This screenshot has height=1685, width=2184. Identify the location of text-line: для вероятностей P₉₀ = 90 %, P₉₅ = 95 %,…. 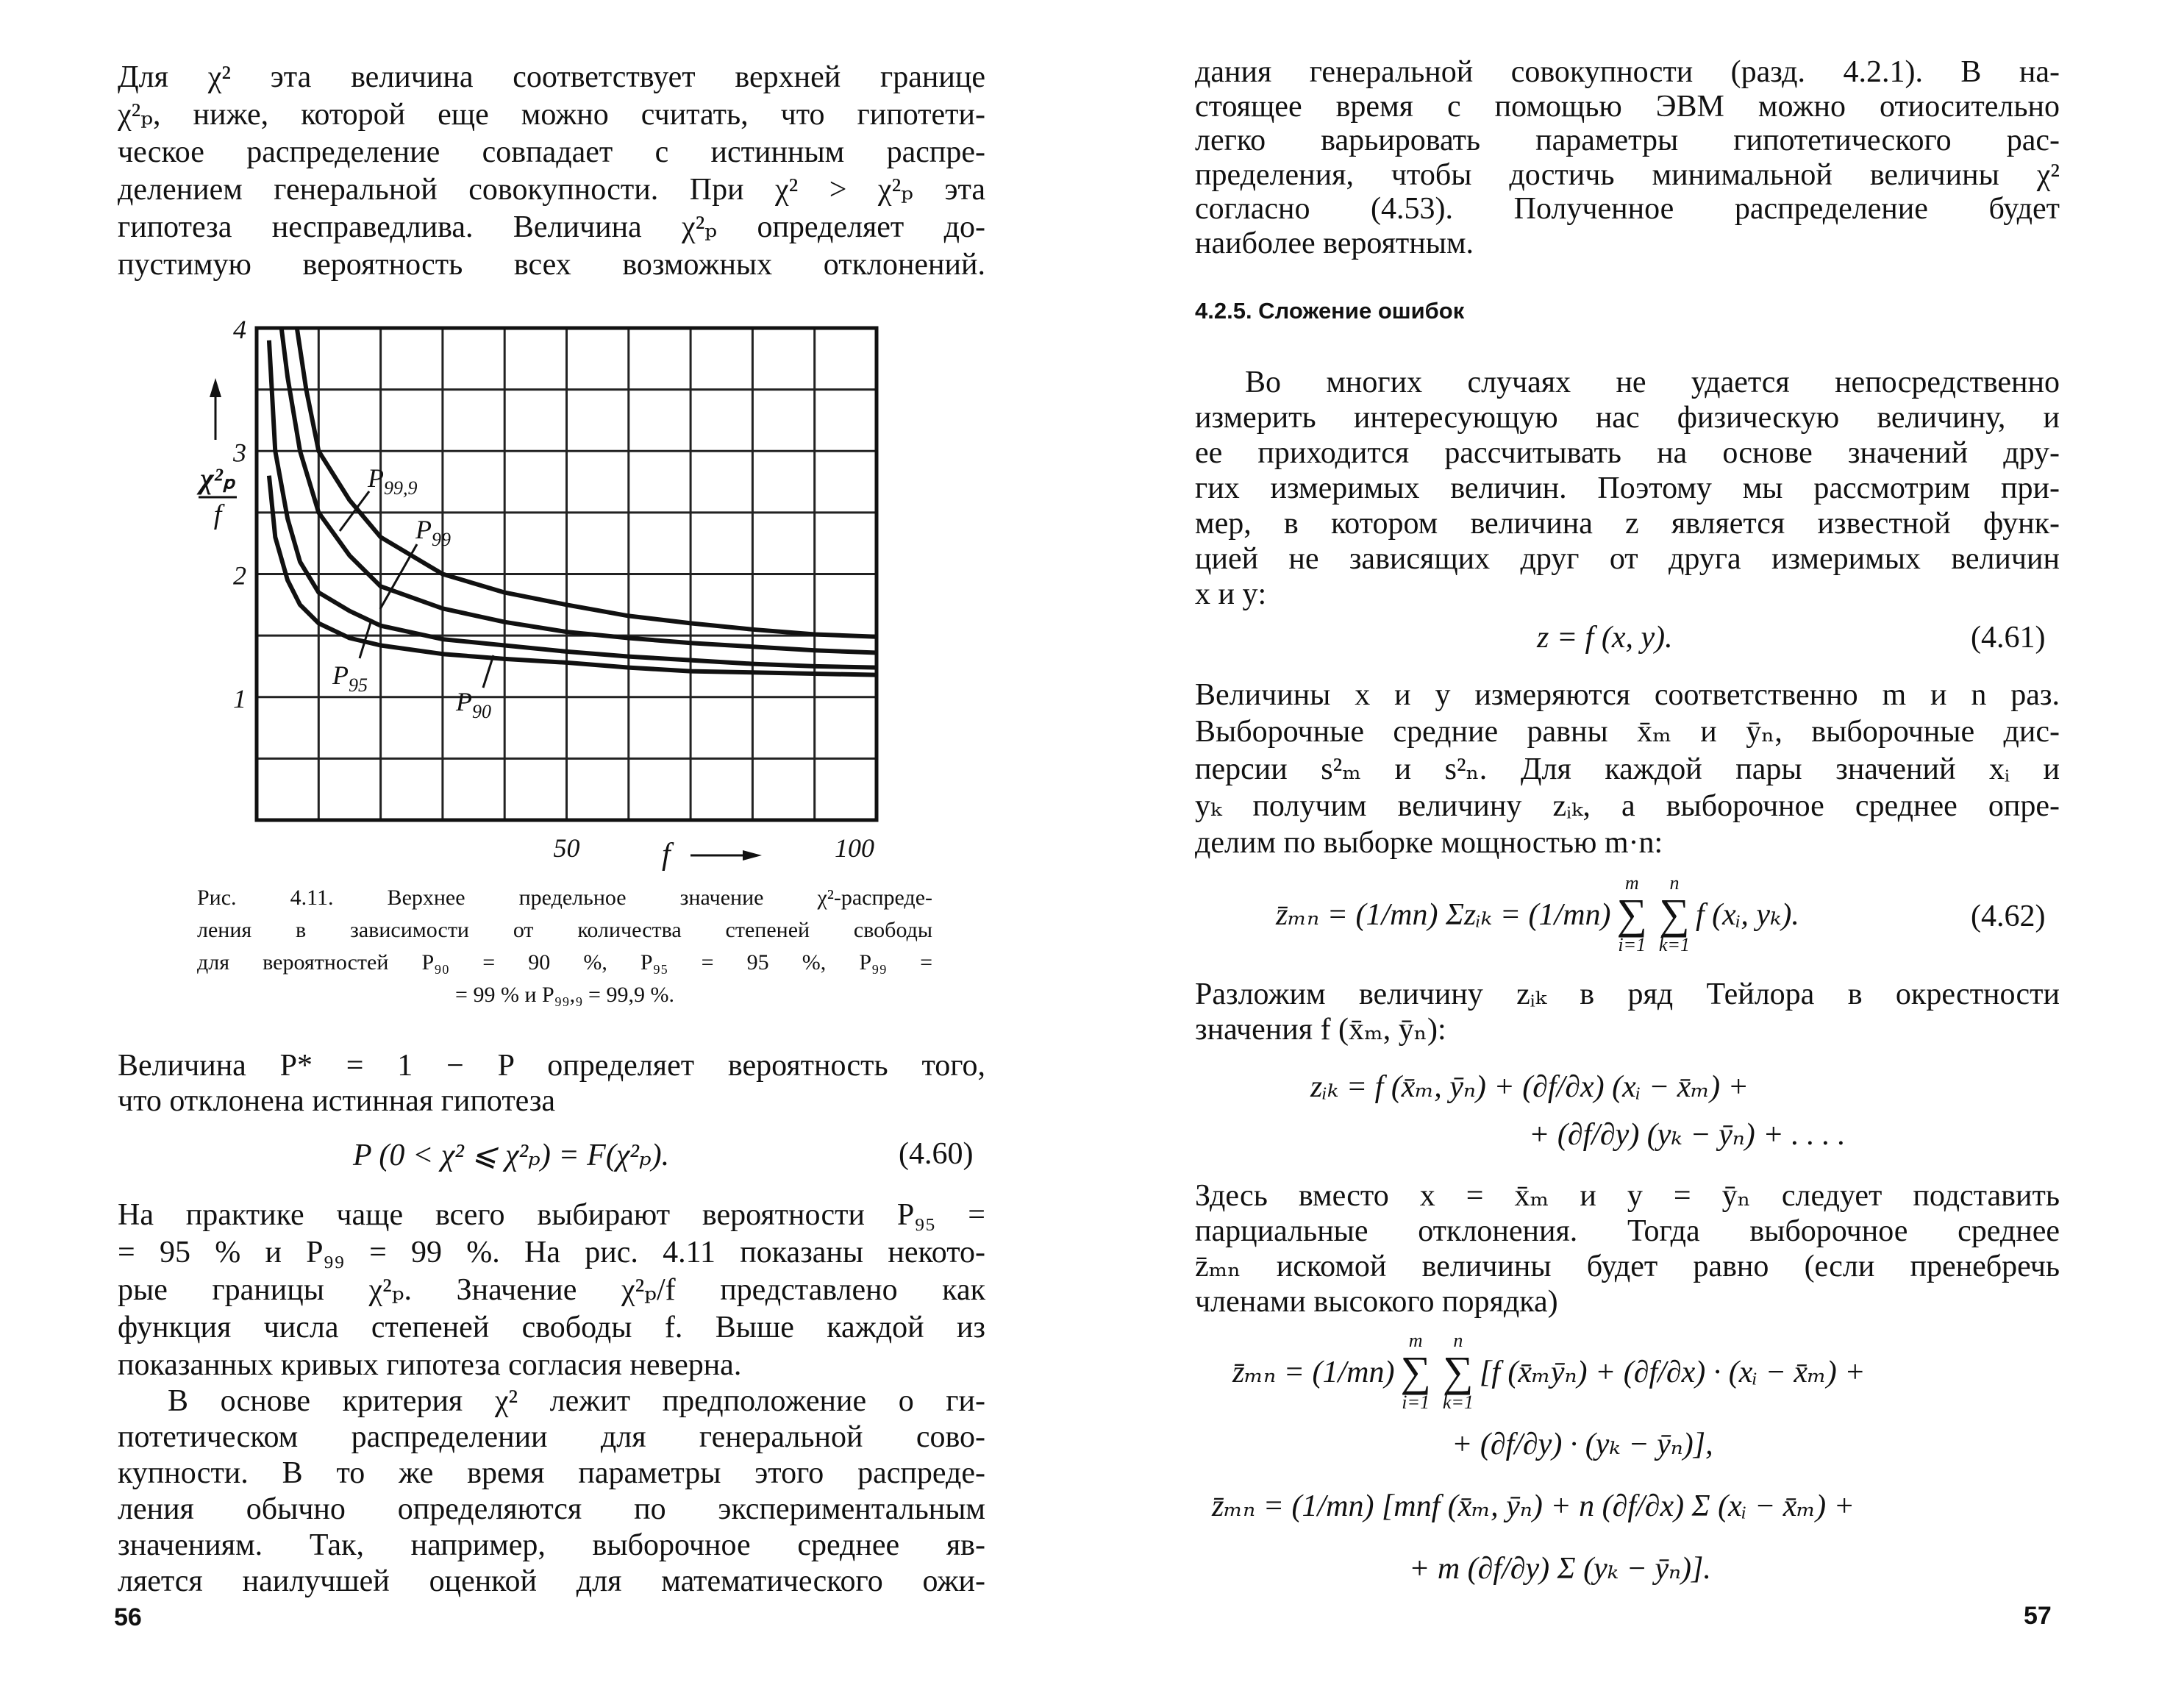
(564, 962).